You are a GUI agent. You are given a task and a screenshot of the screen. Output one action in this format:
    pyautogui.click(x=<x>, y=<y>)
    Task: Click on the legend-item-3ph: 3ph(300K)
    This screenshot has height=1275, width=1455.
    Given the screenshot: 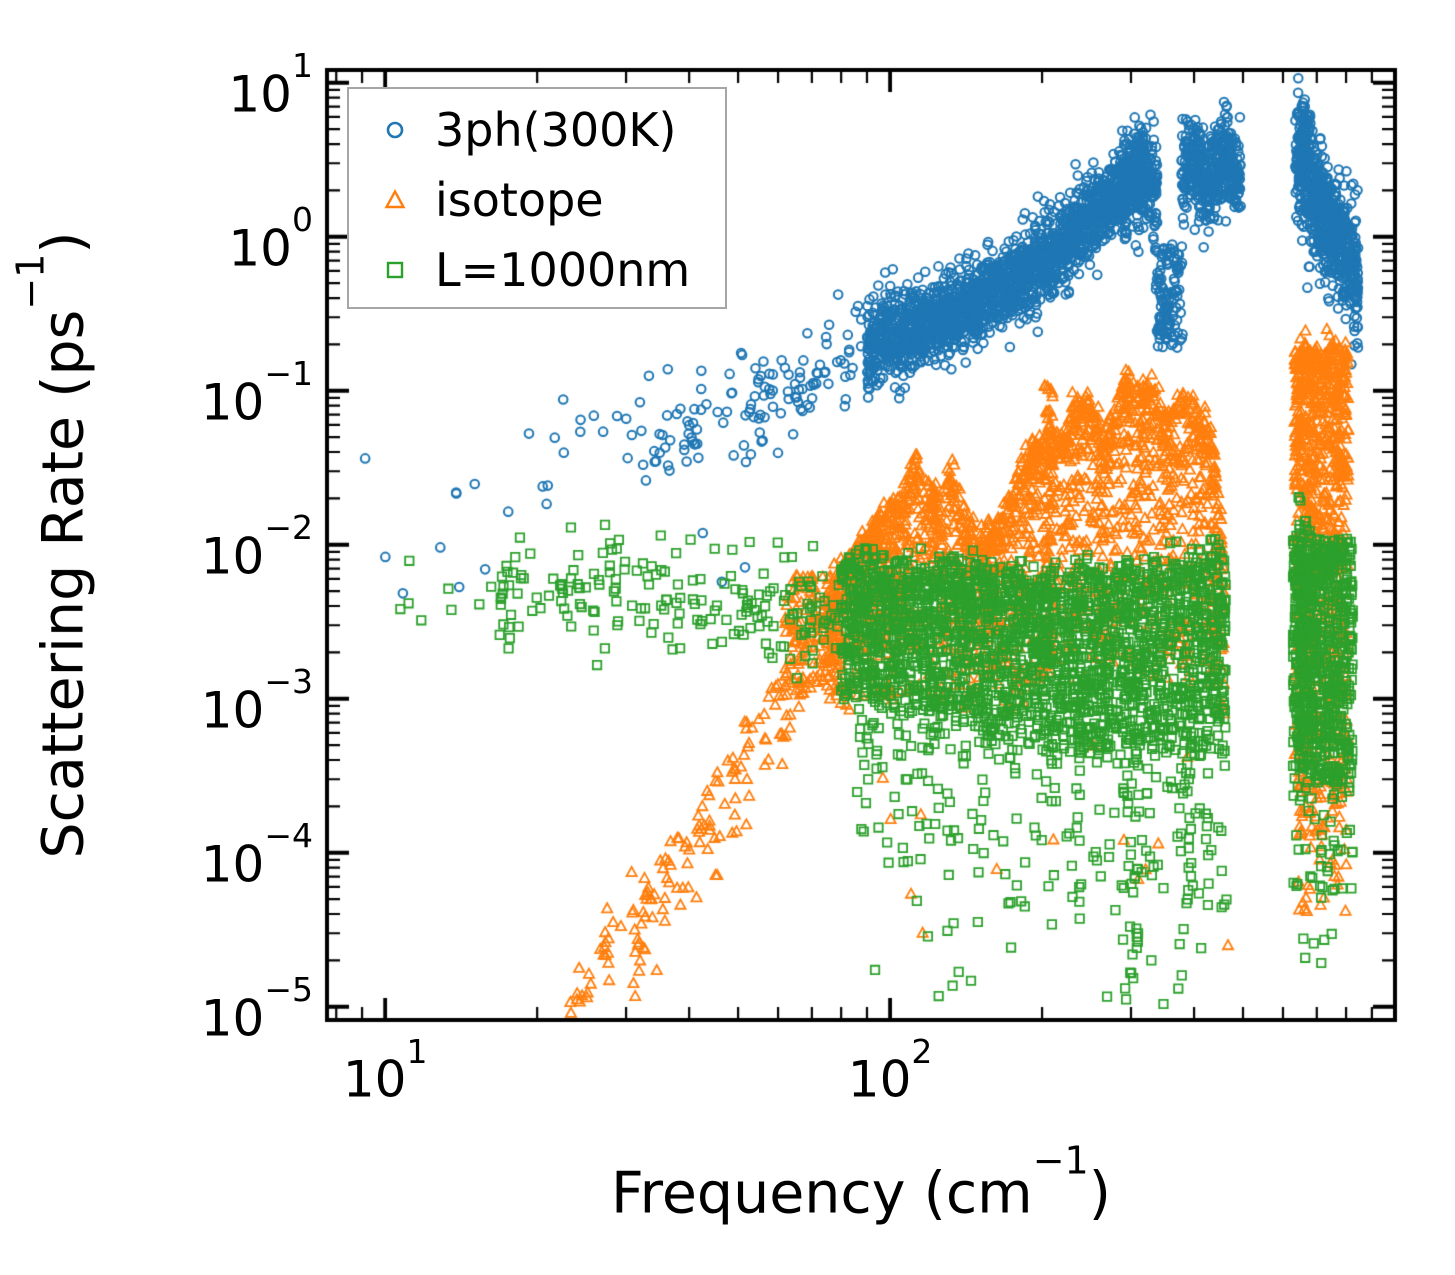 What is the action you would take?
    pyautogui.click(x=551, y=130)
    